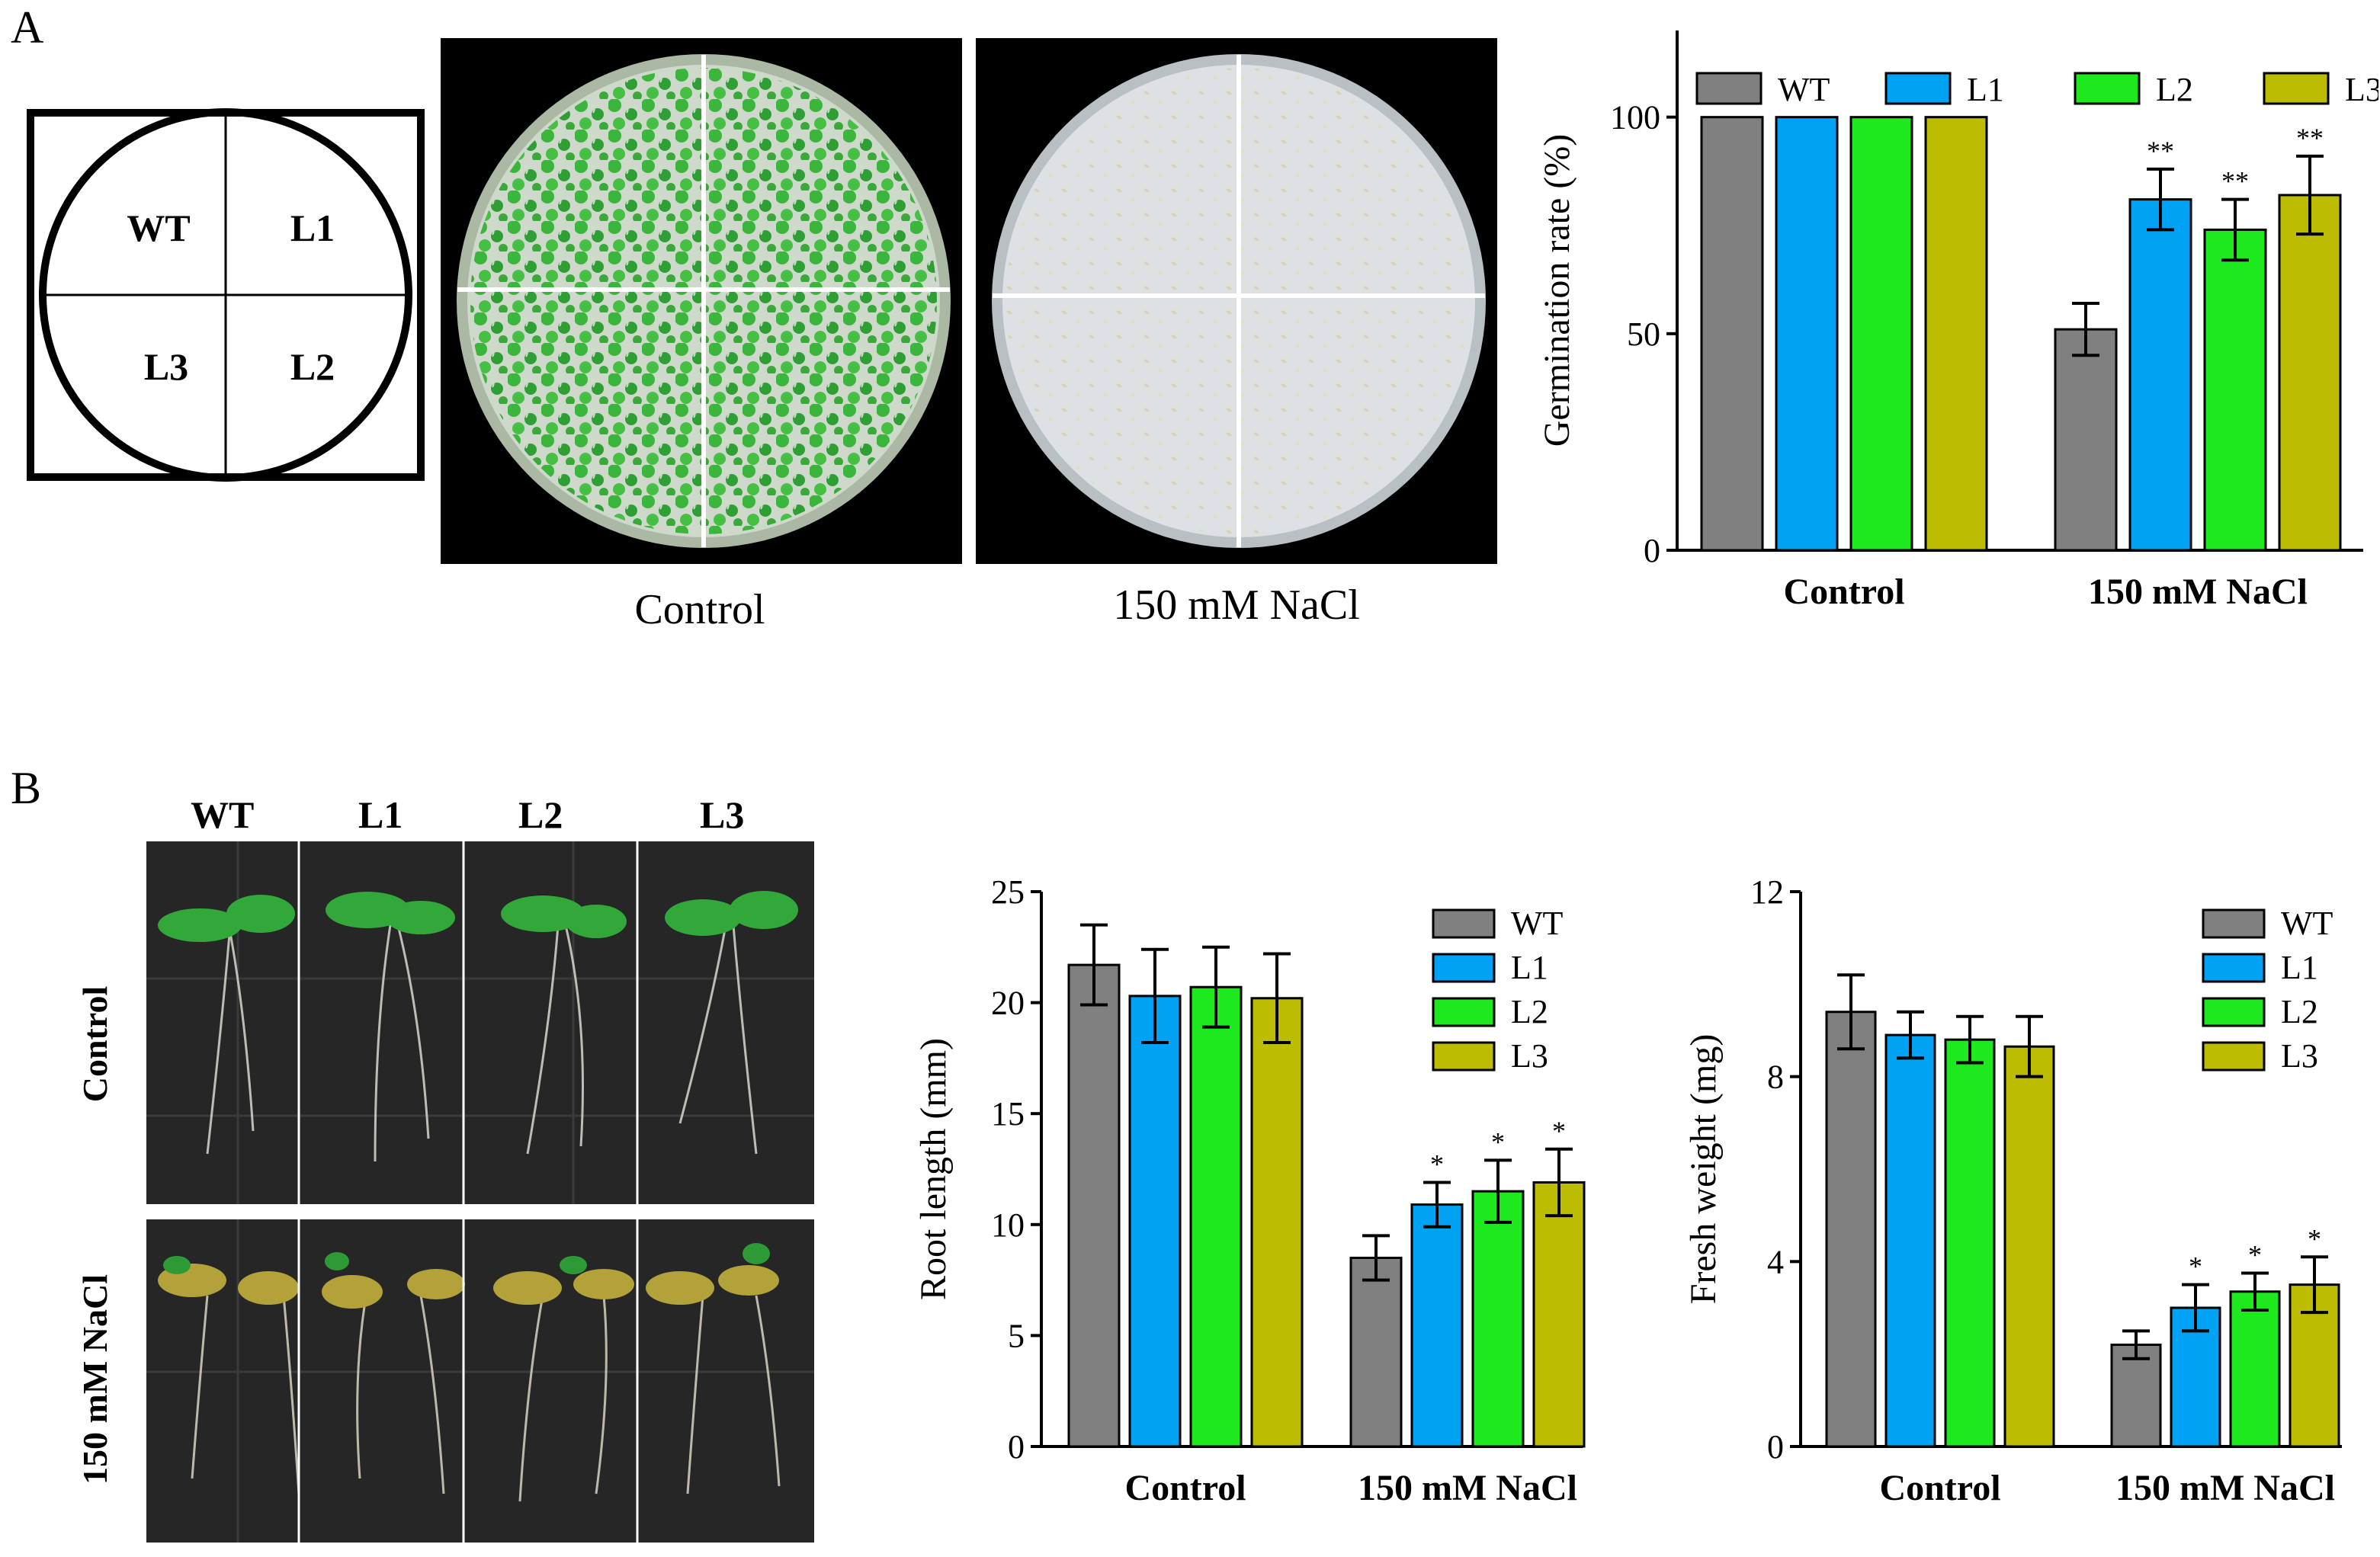 This screenshot has height=1557, width=2380. Describe the element at coordinates (1729, 88) in the screenshot. I see `germination-legend-swatch-wt` at that location.